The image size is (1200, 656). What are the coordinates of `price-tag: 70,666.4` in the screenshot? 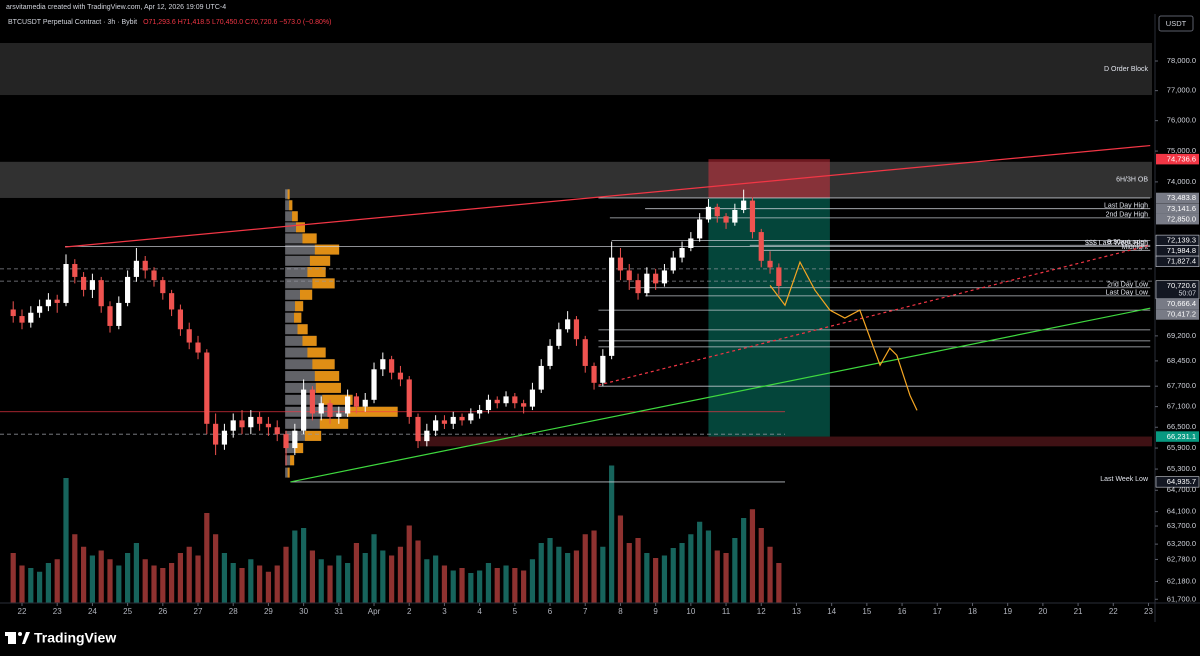 It's located at (1177, 304).